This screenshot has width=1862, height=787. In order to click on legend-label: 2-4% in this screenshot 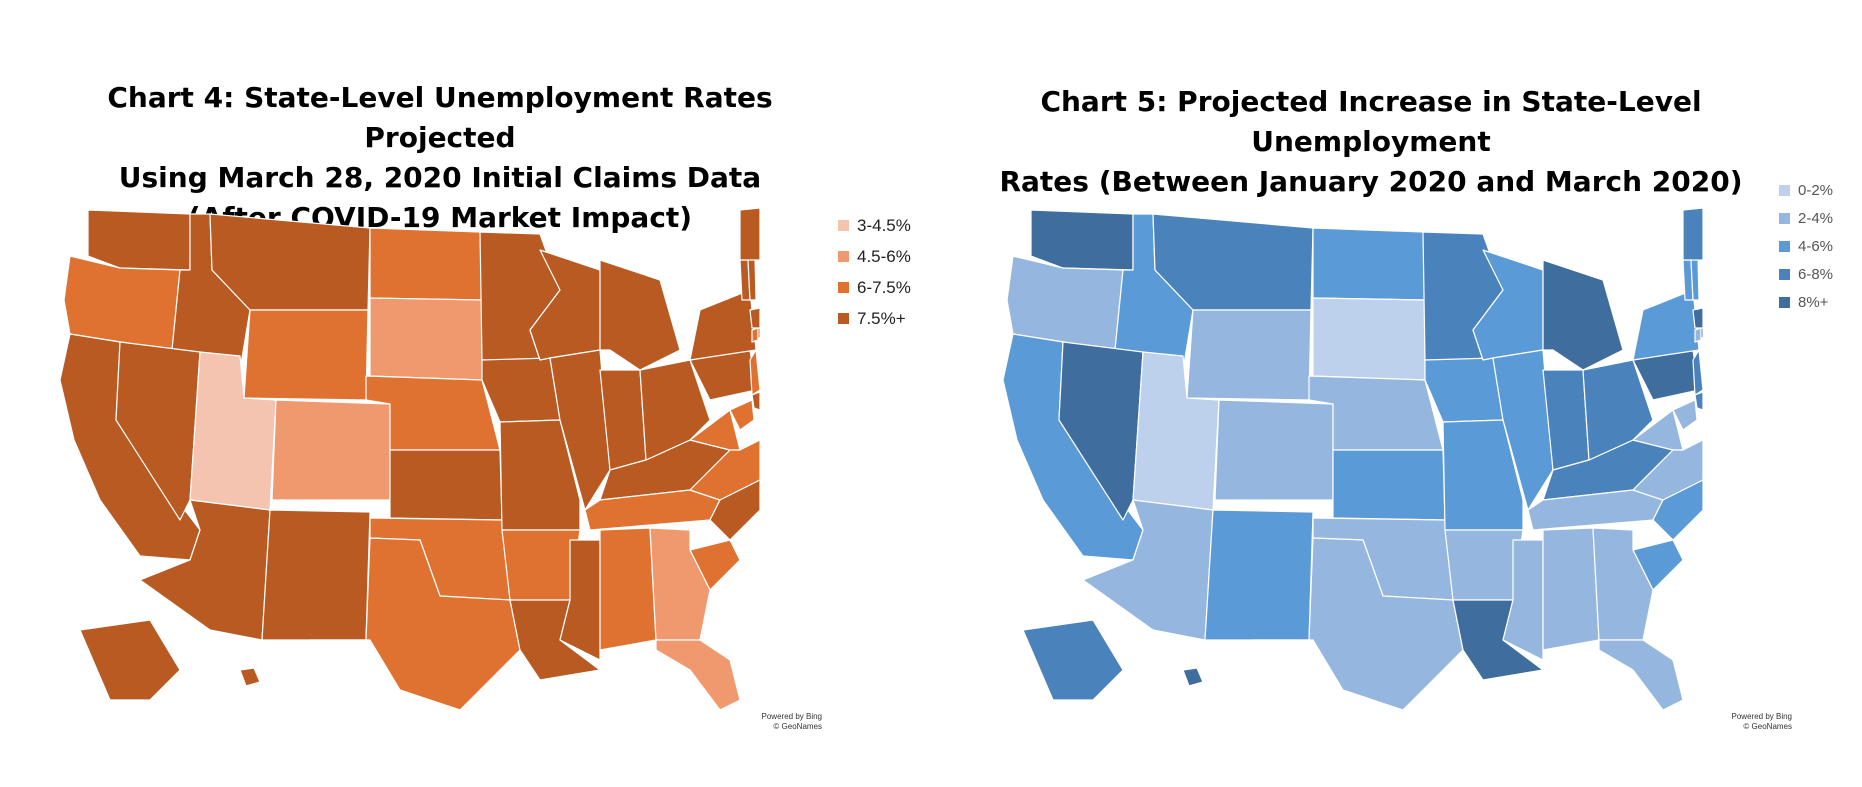, I will do `click(1816, 218)`.